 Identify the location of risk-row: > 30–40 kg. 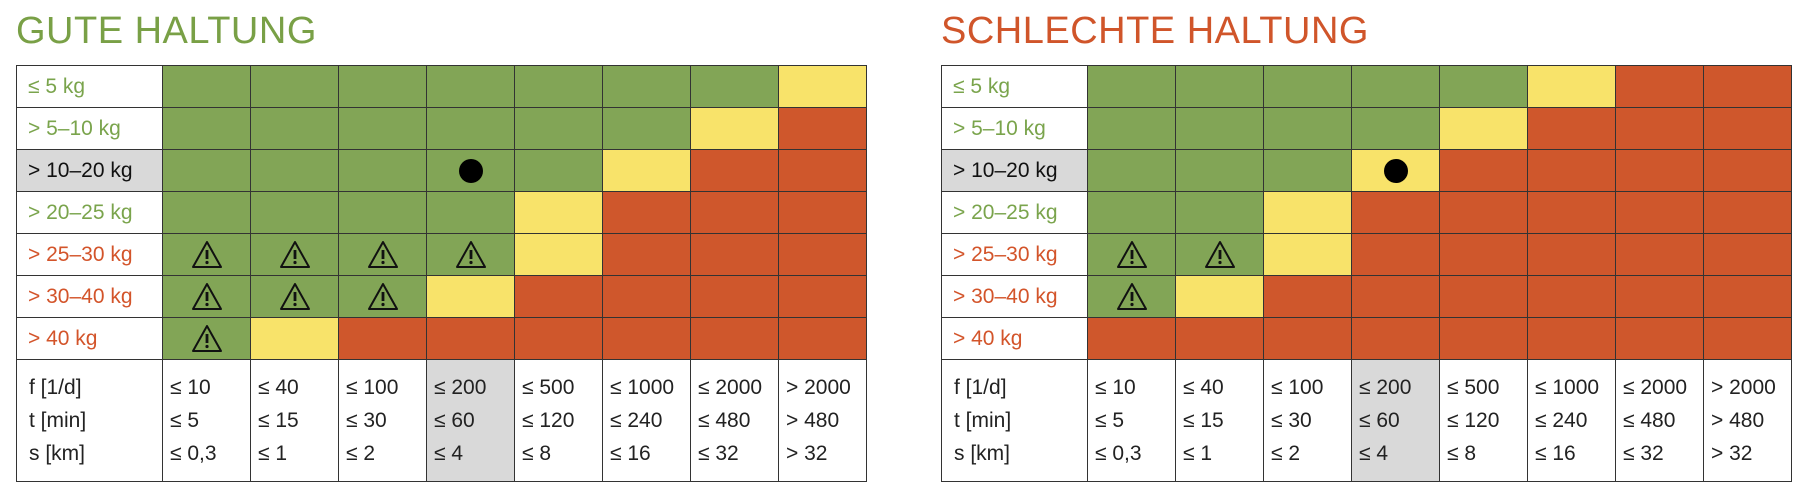
(1366, 296).